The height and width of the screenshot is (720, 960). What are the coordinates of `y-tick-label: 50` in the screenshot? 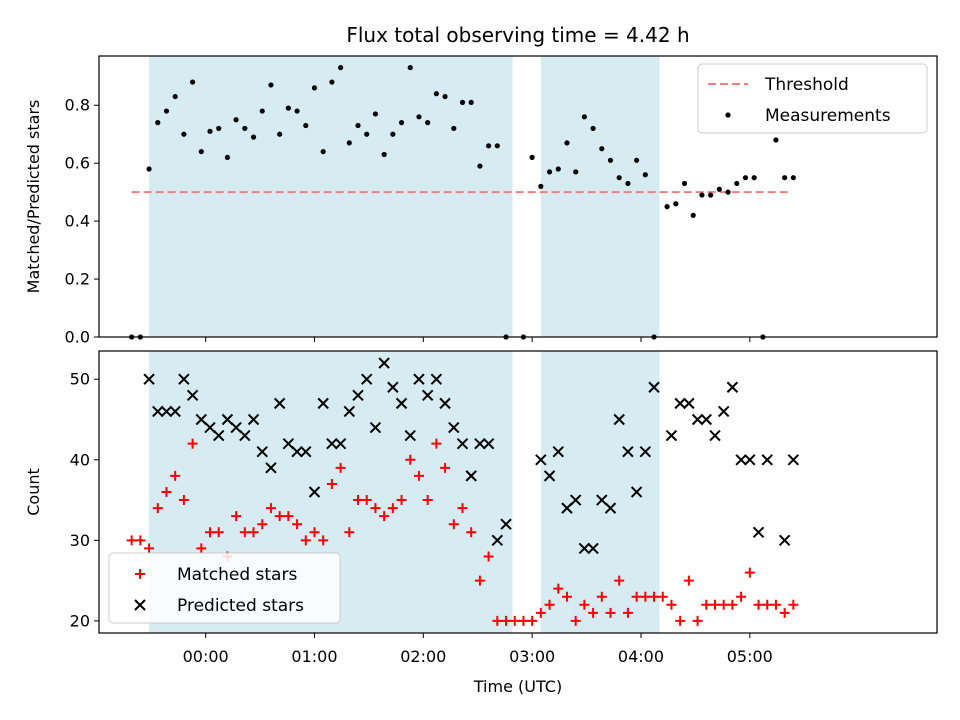 It's located at (80, 379).